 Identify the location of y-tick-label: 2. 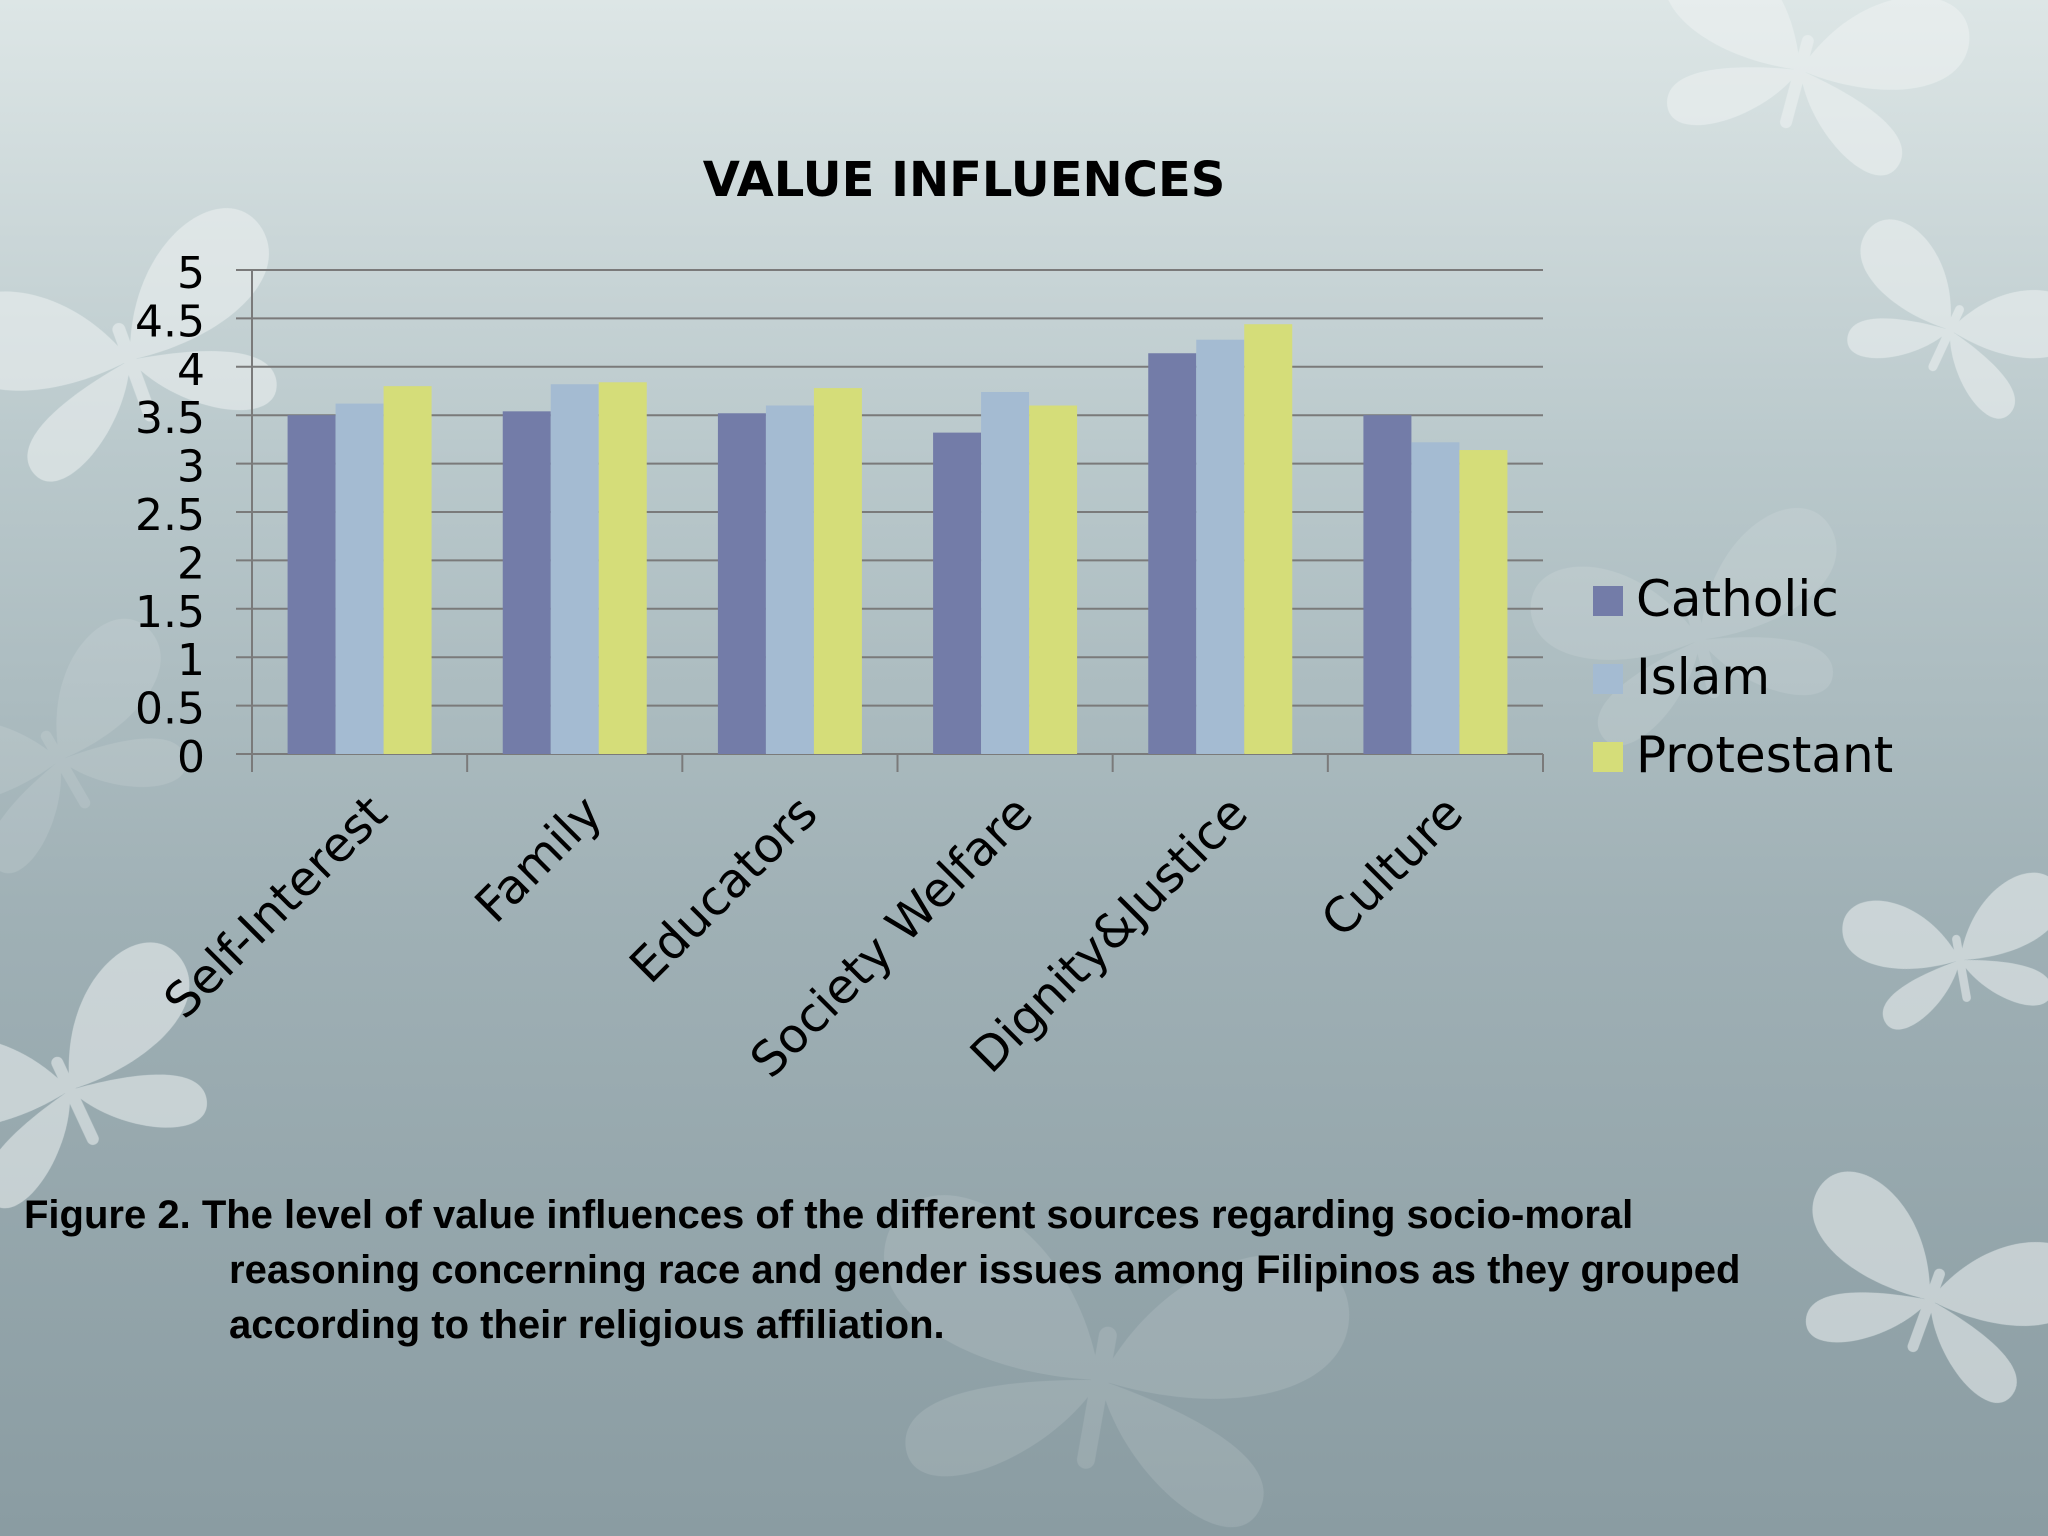
(191, 563).